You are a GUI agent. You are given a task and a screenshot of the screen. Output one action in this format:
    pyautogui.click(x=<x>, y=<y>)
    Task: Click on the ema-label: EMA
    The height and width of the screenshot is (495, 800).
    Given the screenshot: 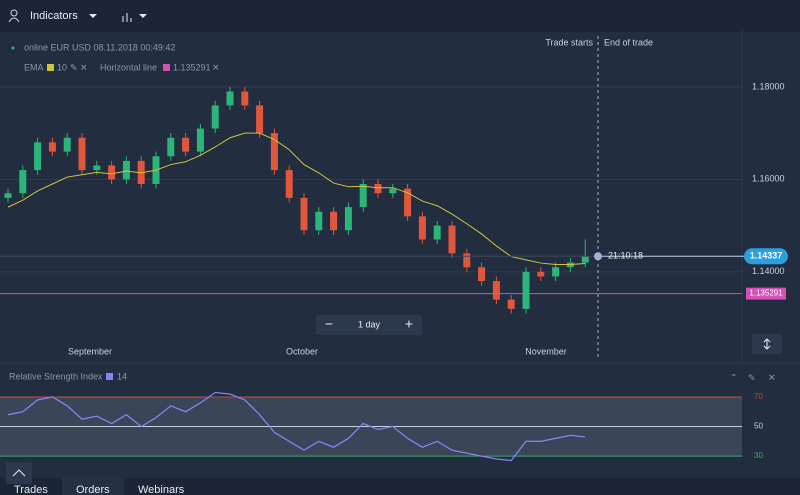 What is the action you would take?
    pyautogui.click(x=34, y=67)
    